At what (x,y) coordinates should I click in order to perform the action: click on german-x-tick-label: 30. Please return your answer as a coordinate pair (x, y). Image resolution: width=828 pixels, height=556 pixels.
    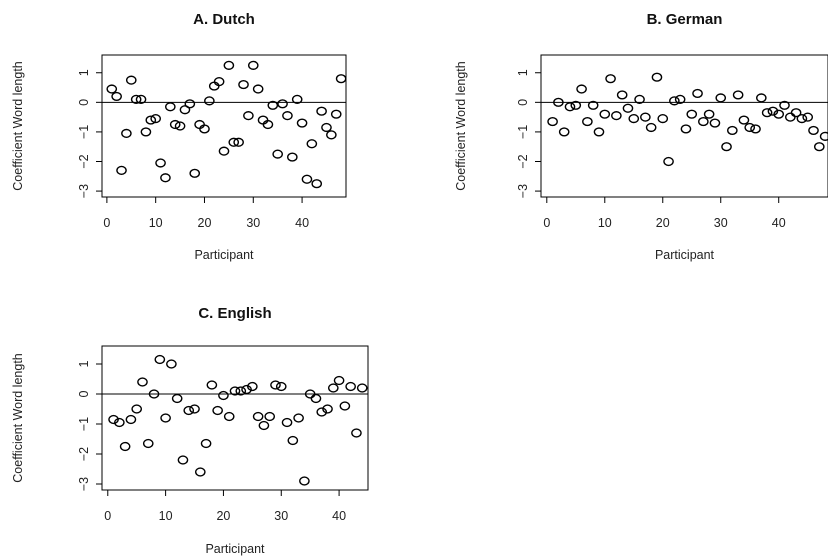
    Looking at the image, I should click on (721, 223).